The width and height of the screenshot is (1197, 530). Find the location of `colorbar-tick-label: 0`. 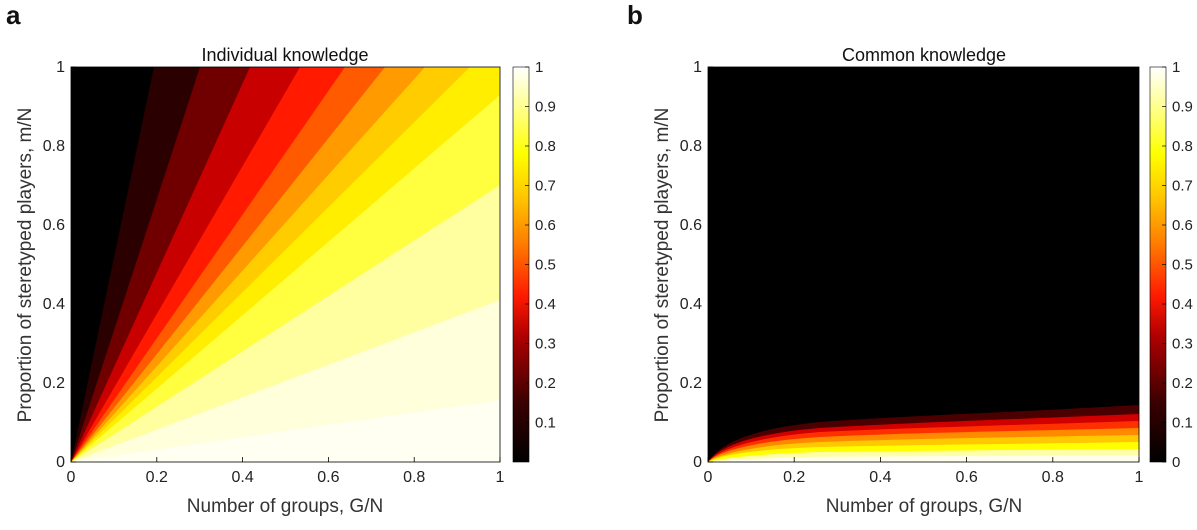

colorbar-tick-label: 0 is located at coordinates (1176, 462).